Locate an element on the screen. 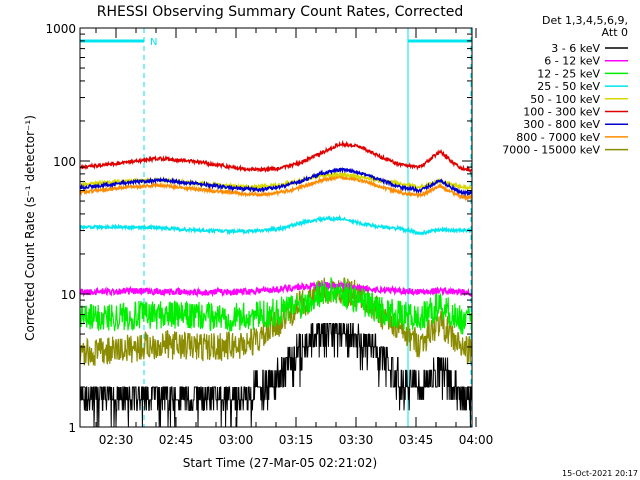 The height and width of the screenshot is (480, 640). x-tick-label: 03:15 is located at coordinates (296, 440).